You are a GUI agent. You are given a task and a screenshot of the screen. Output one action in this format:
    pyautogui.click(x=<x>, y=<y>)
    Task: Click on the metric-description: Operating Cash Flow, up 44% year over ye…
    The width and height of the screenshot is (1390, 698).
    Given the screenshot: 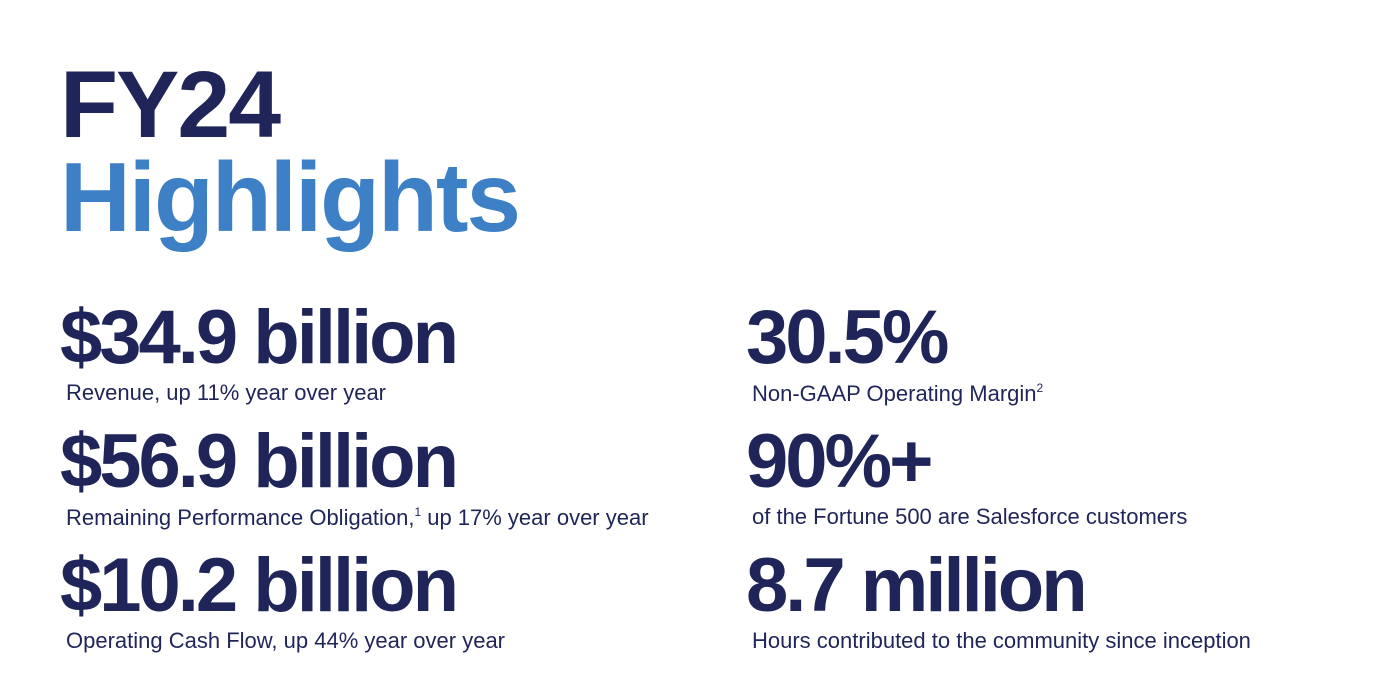 What is the action you would take?
    pyautogui.click(x=285, y=641)
    